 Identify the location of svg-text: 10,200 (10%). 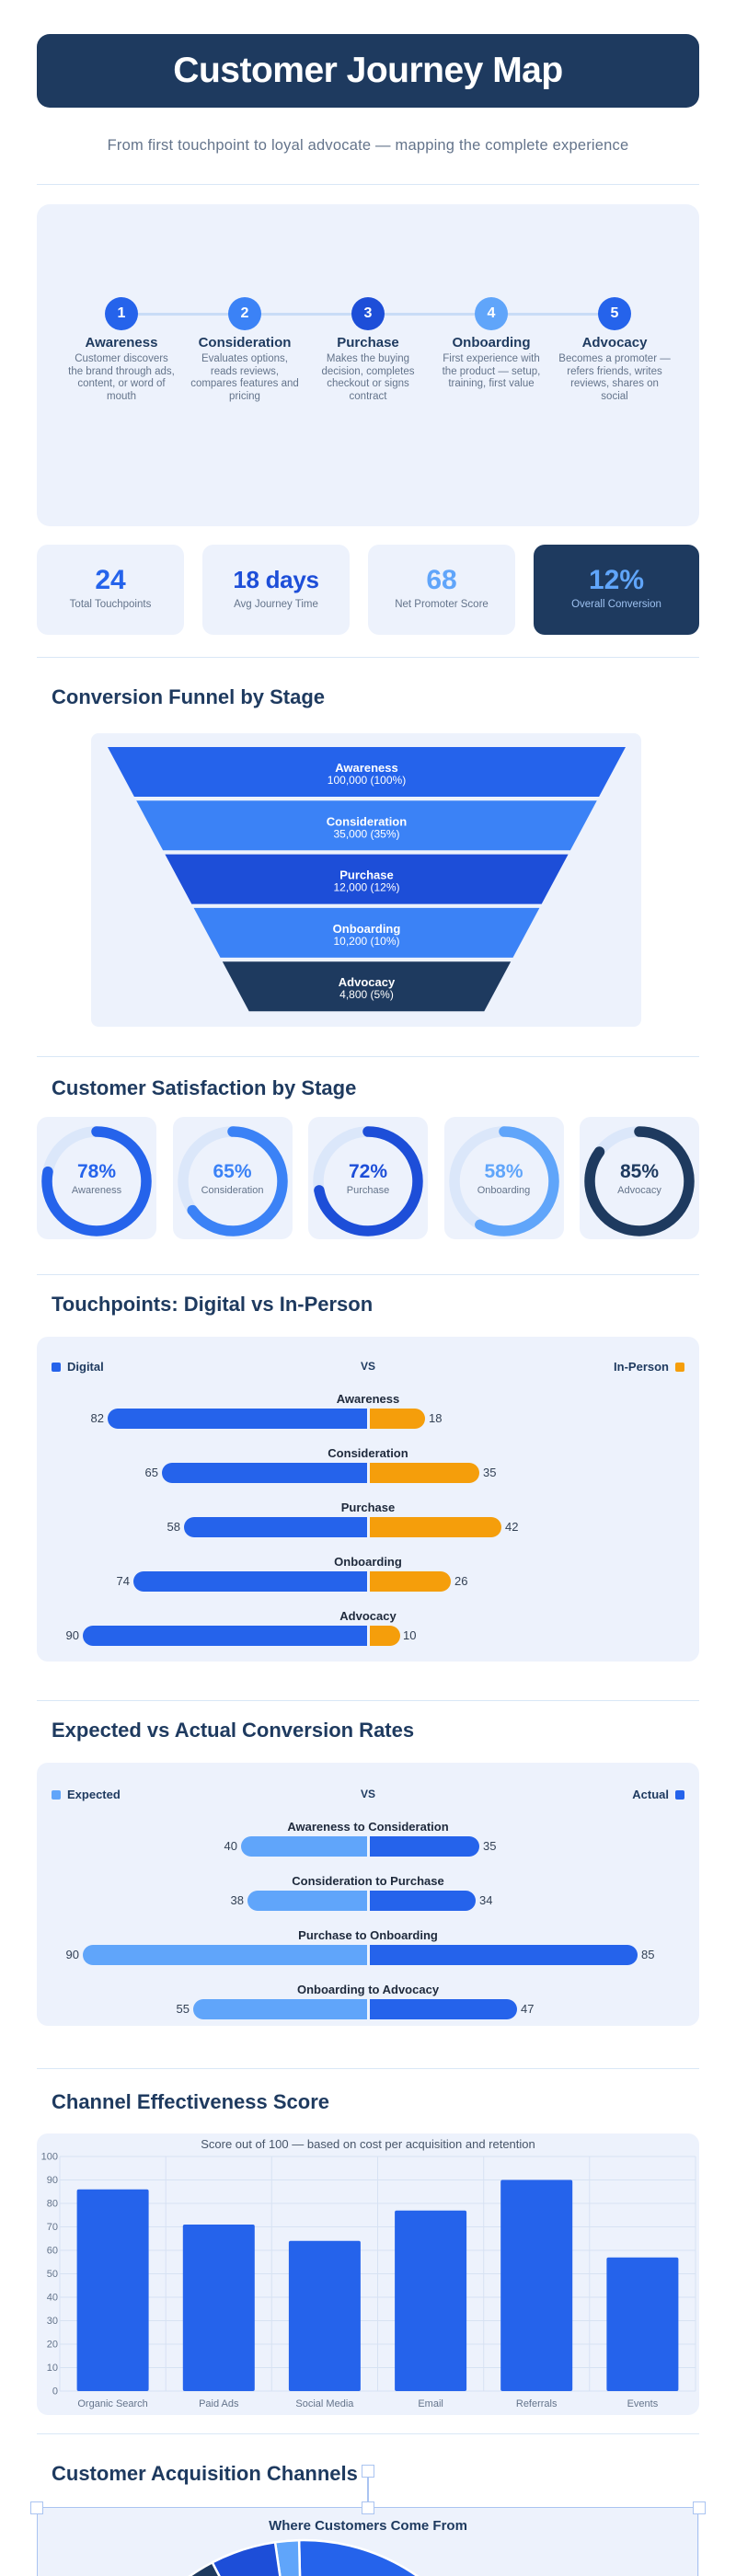
(366, 941).